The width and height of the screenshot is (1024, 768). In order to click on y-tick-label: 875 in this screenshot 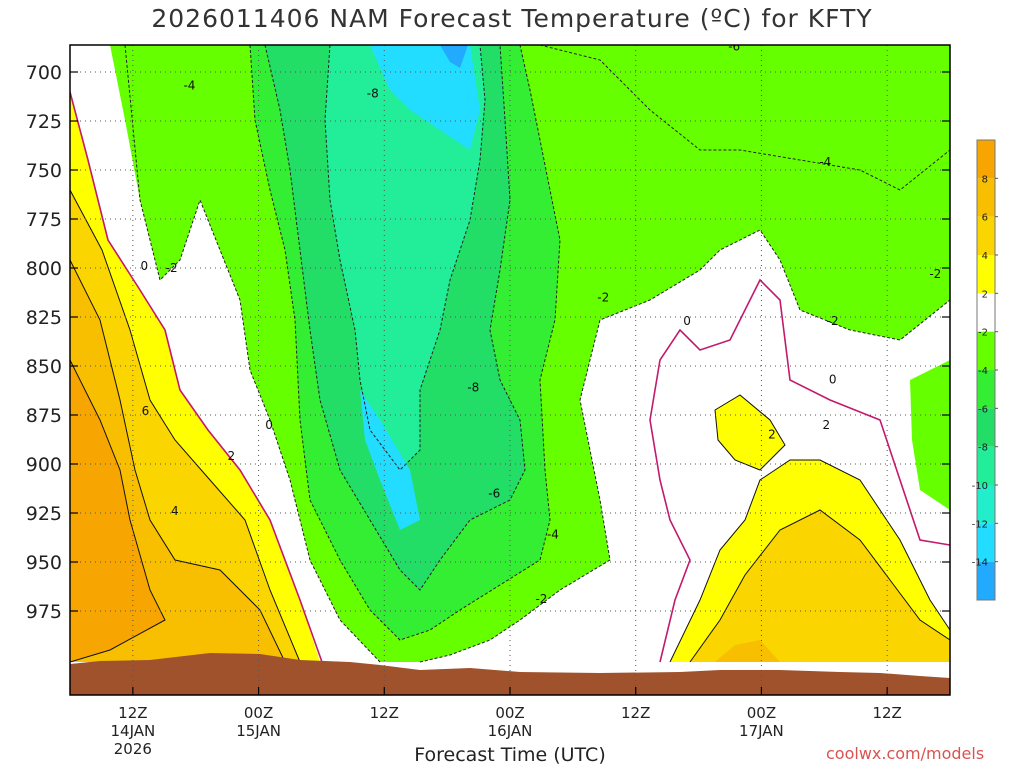, I will do `click(44, 416)`.